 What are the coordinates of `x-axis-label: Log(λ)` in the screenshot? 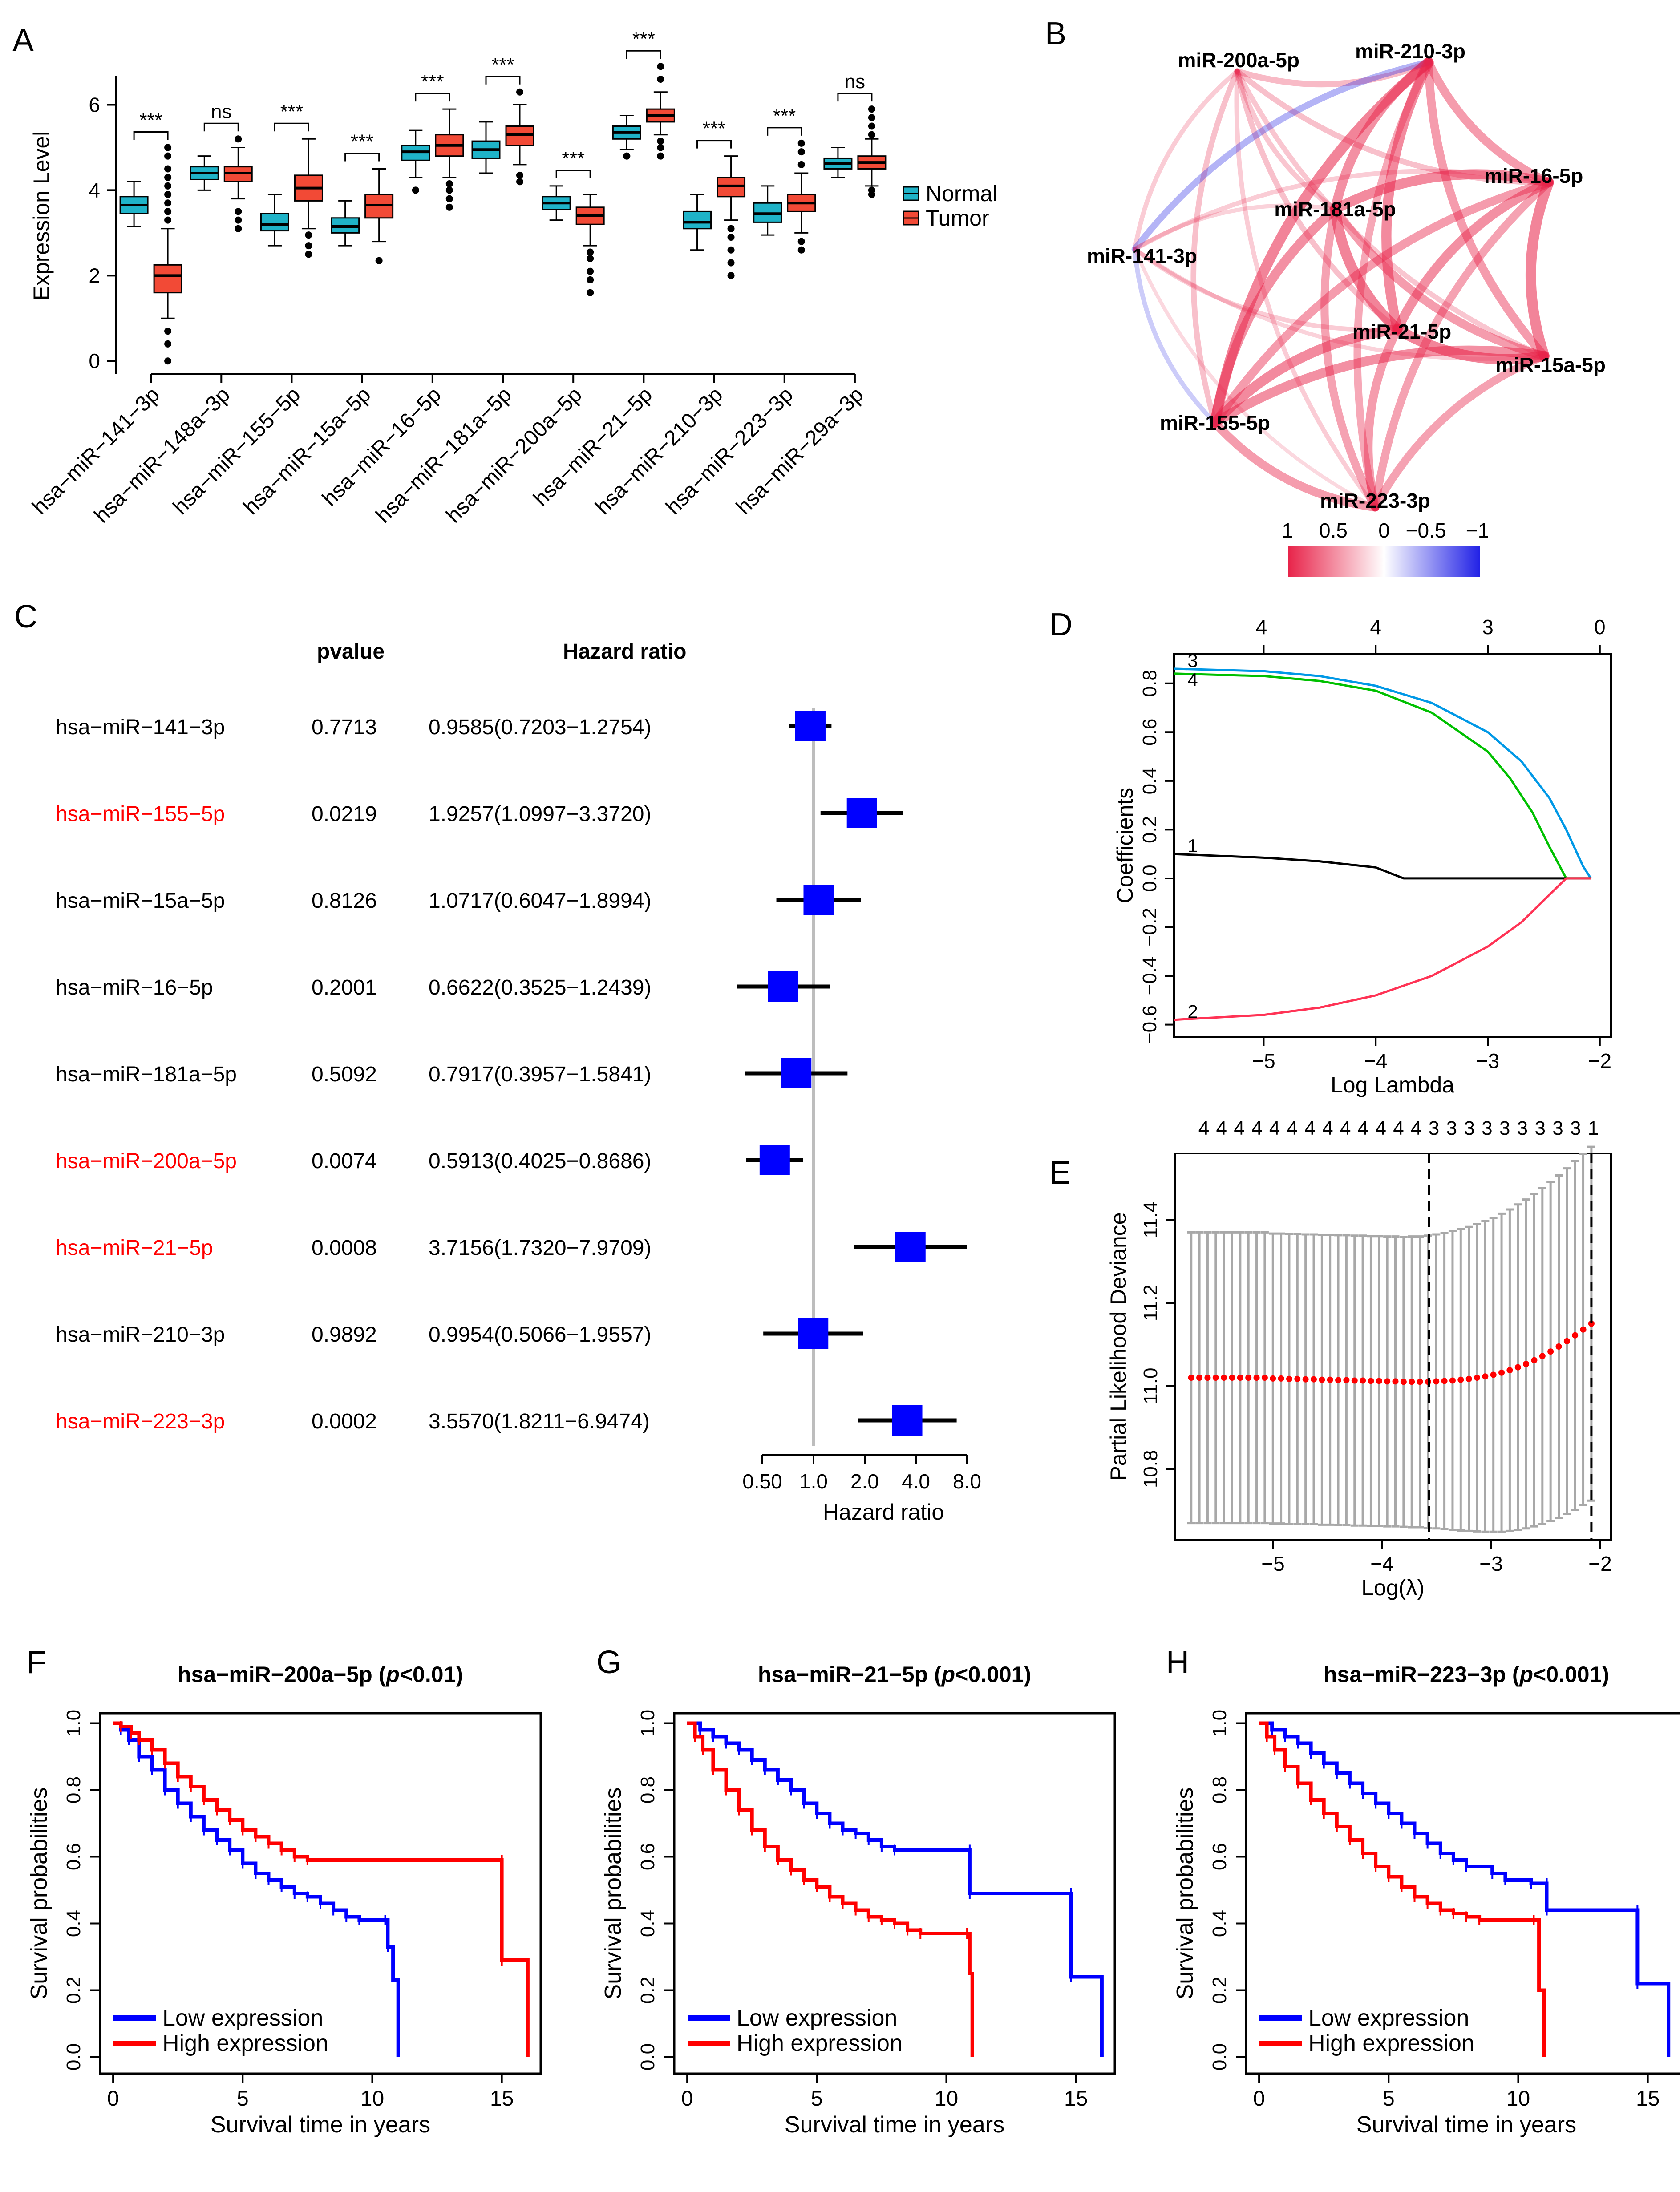 It's located at (1393, 1588).